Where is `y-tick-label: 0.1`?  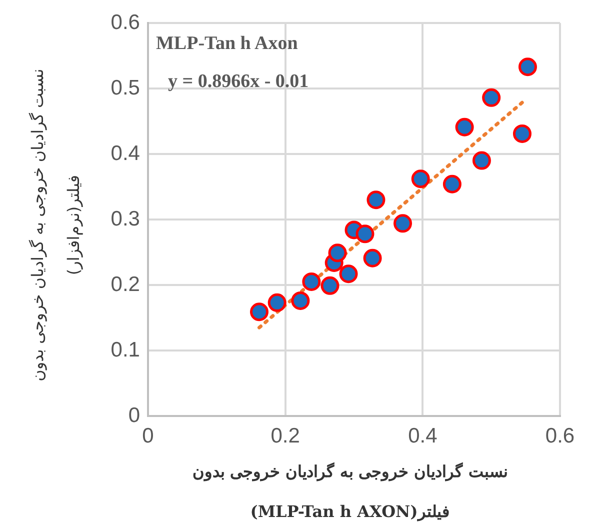
y-tick-label: 0.1 is located at coordinates (125, 350).